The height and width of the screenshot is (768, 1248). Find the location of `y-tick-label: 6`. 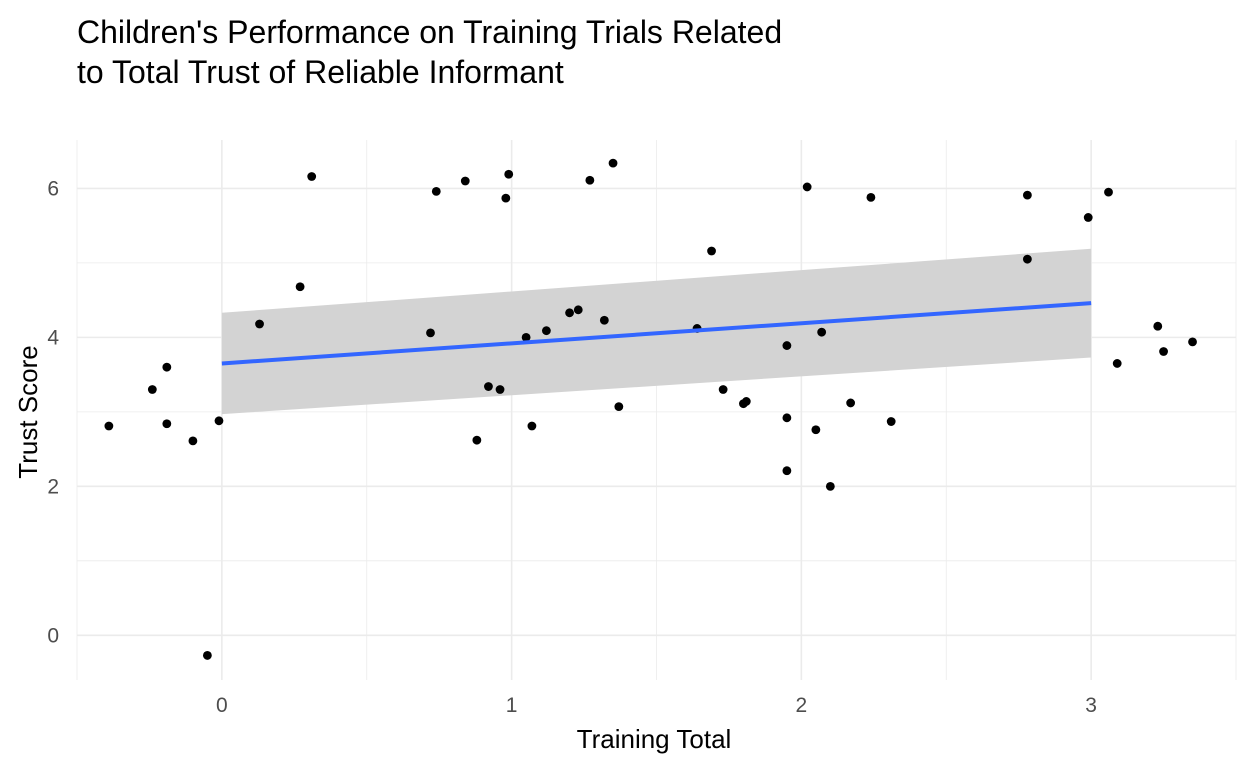

y-tick-label: 6 is located at coordinates (53, 188).